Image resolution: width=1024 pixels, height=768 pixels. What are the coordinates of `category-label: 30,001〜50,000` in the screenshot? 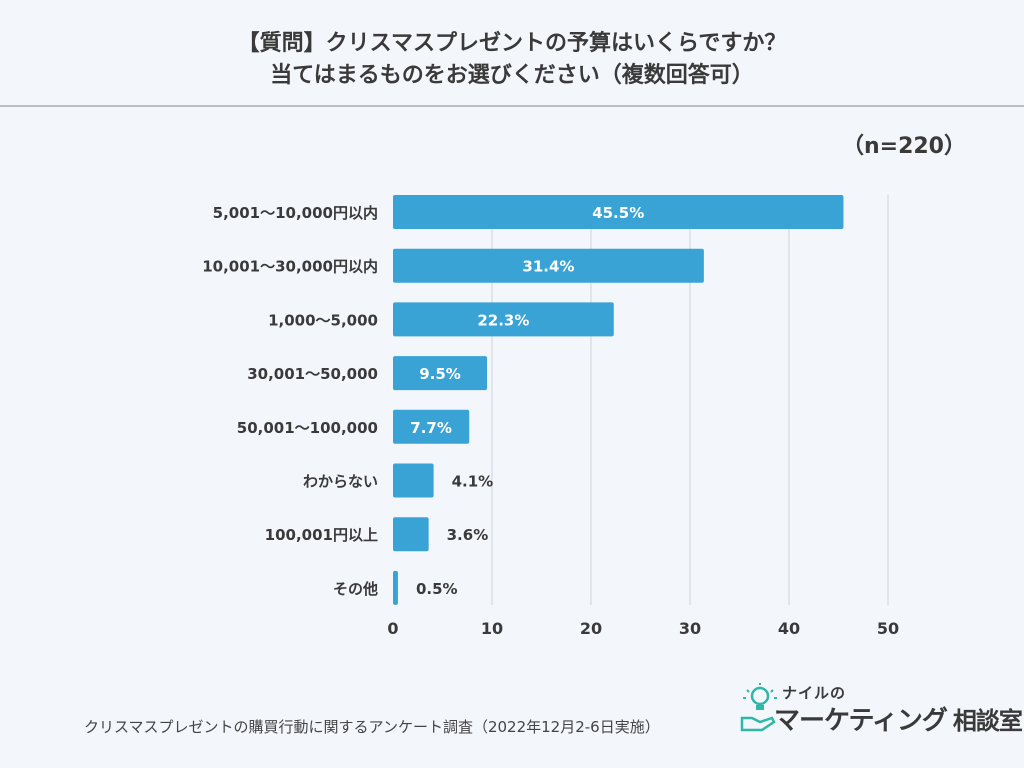 It's located at (312, 374).